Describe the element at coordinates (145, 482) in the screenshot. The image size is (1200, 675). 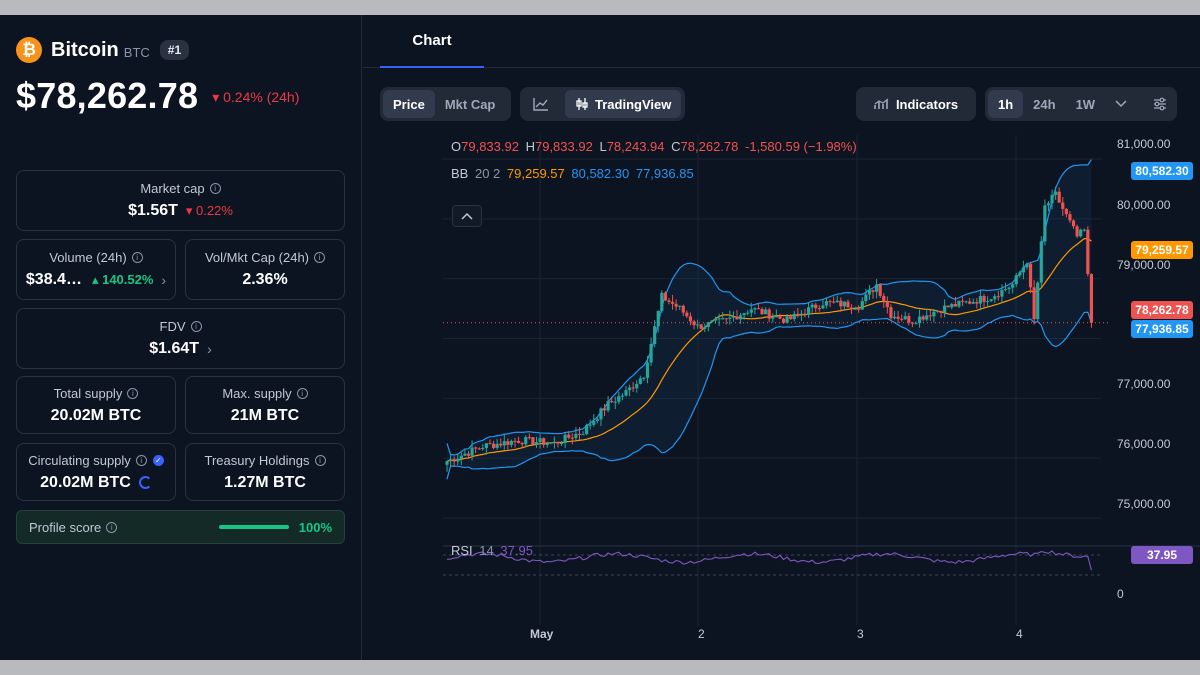
I see `supply-progress-ring-icon` at that location.